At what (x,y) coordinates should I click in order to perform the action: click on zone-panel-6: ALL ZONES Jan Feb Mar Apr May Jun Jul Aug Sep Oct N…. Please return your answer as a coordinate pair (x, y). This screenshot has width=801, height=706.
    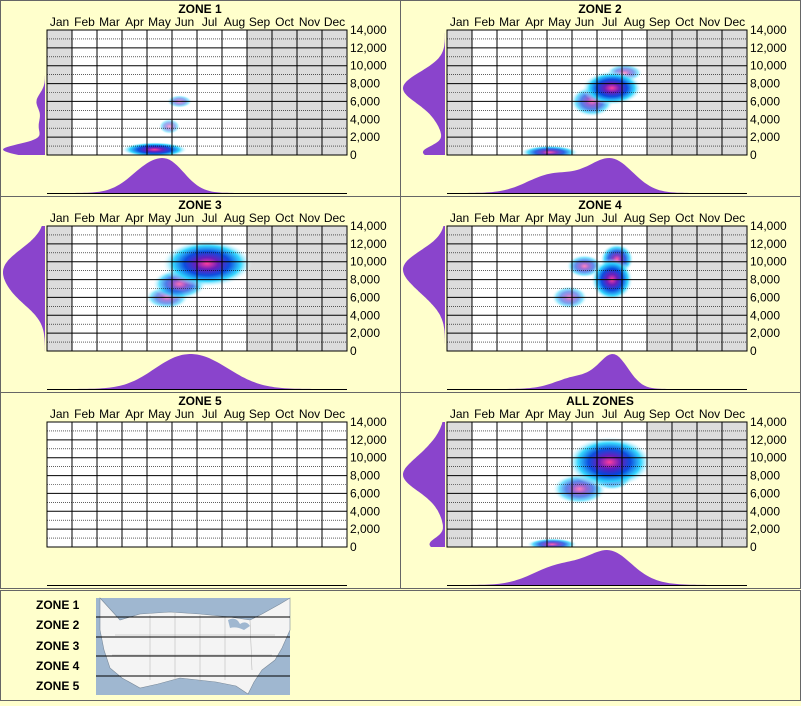
    Looking at the image, I should click on (600, 490).